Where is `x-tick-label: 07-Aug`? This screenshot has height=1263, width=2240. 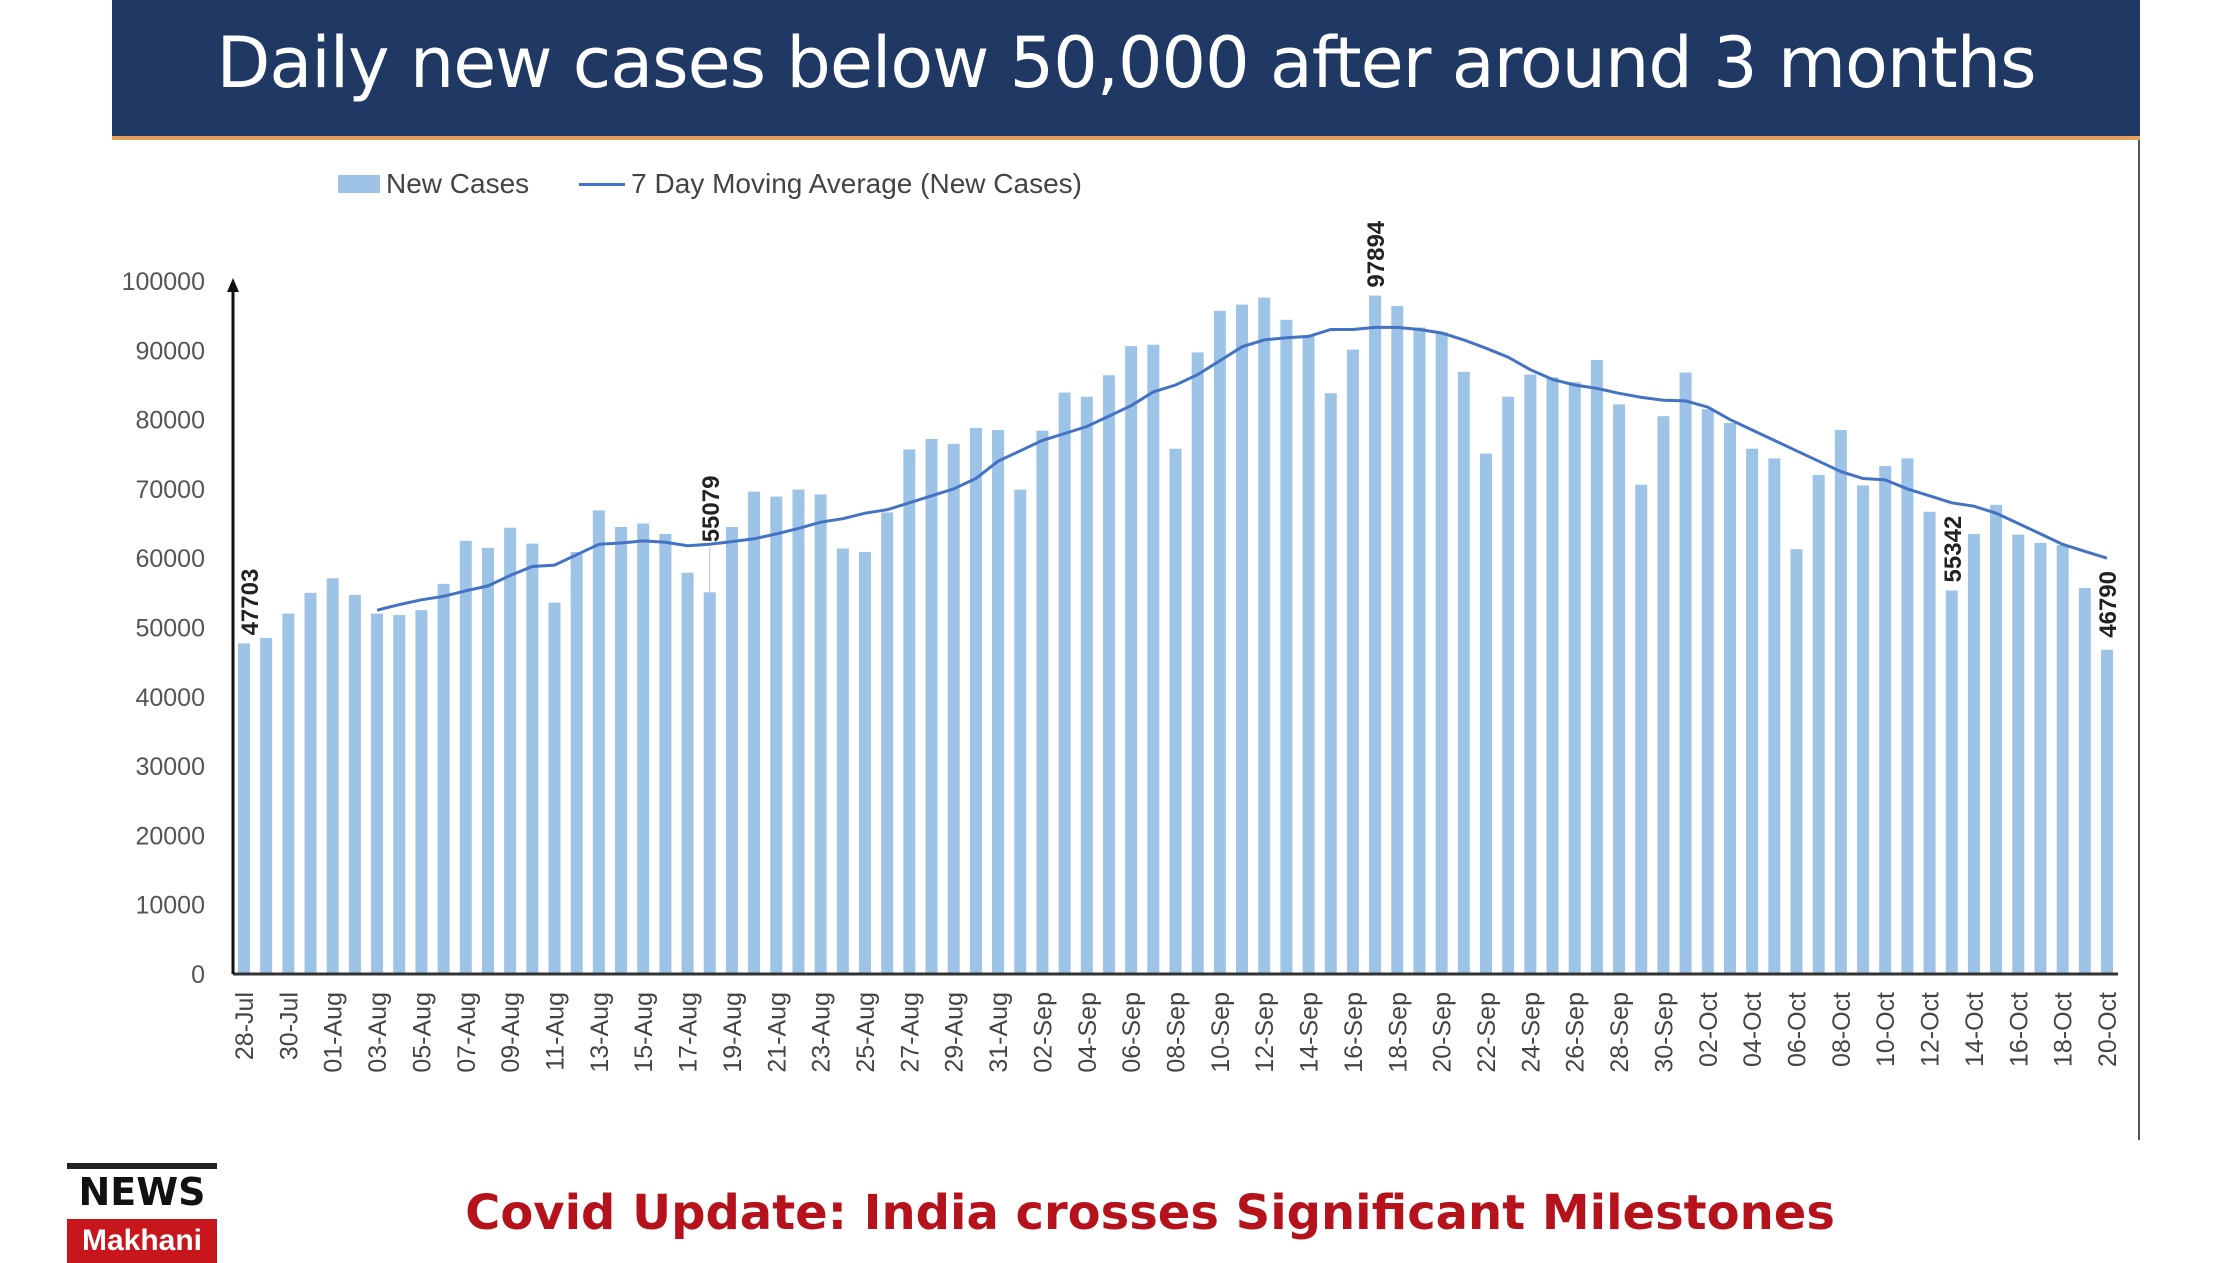 x-tick-label: 07-Aug is located at coordinates (467, 1032).